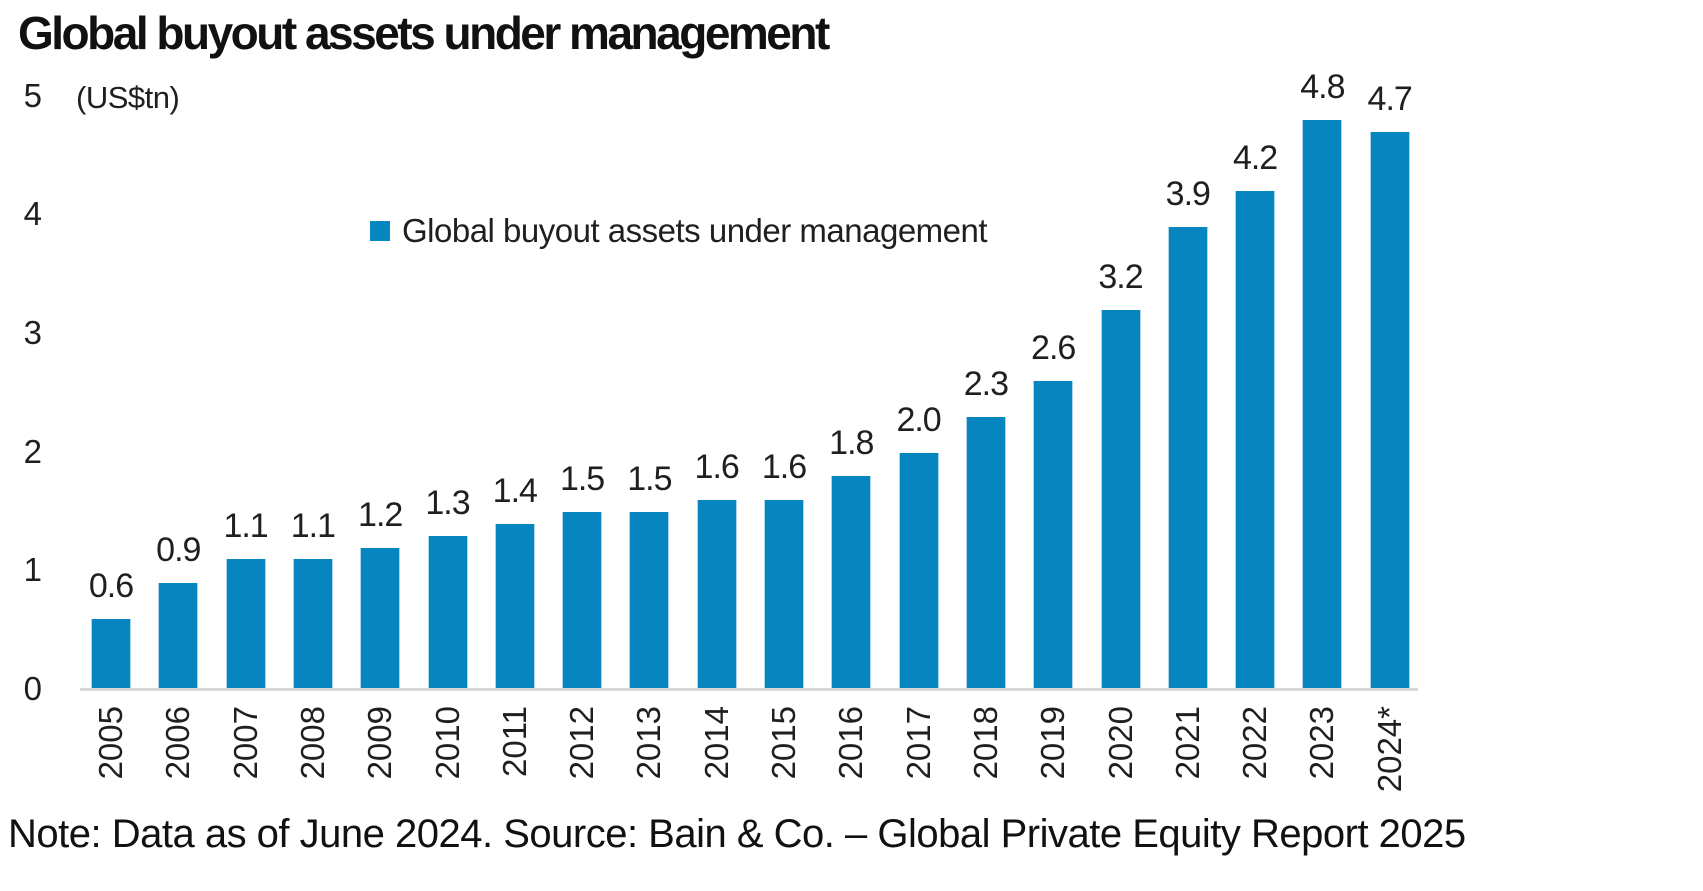  I want to click on bar-value-label: 4.8, so click(1322, 87).